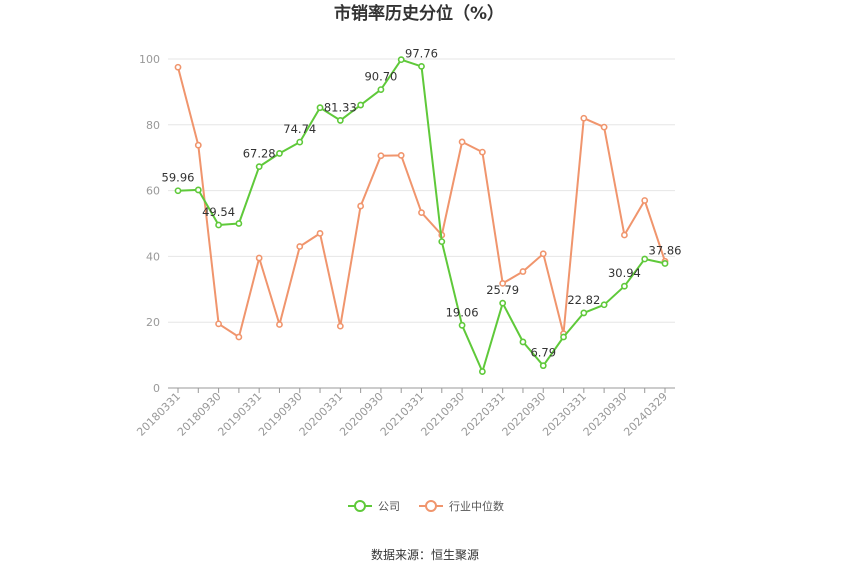  What do you see at coordinates (259, 154) in the screenshot?
I see `data-label: 67.28` at bounding box center [259, 154].